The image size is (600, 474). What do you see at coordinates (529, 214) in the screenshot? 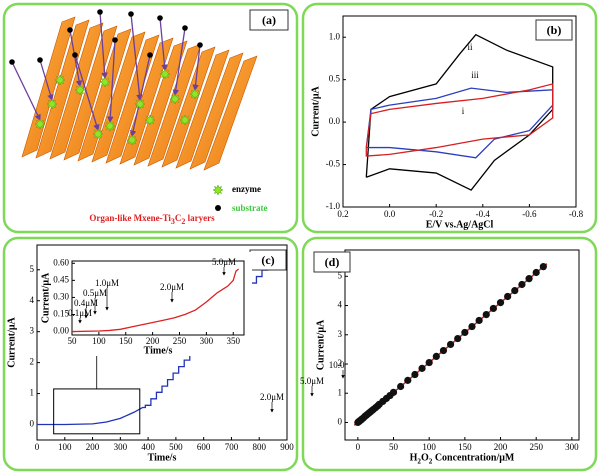
I see `x-tick-label: -0.6` at bounding box center [529, 214].